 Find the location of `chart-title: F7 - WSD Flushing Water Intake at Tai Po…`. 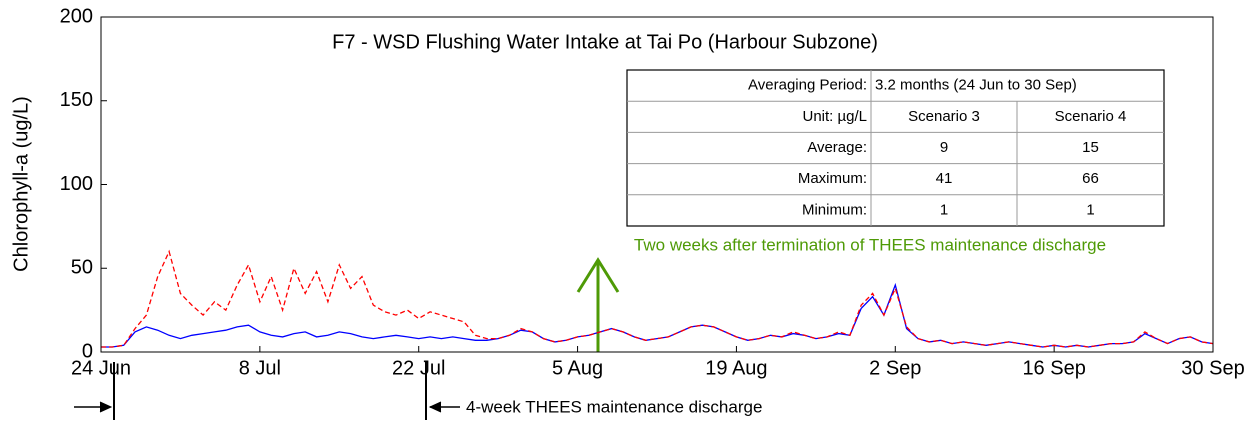

chart-title: F7 - WSD Flushing Water Intake at Tai Po… is located at coordinates (605, 42).